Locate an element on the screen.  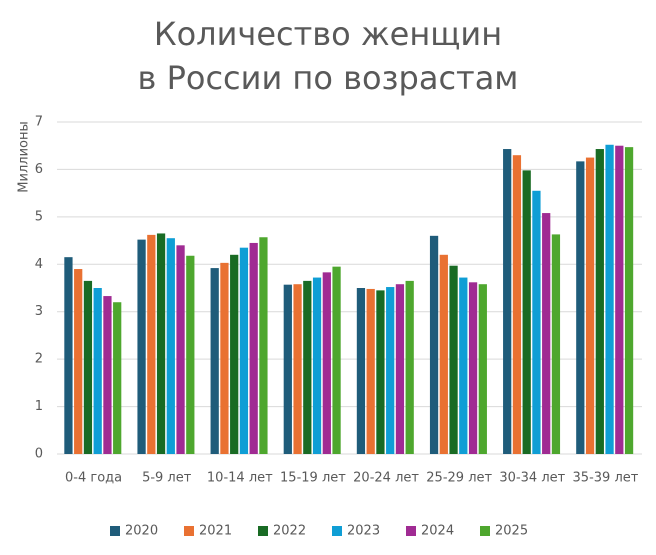
legend-label: 2022 is located at coordinates (289, 531).